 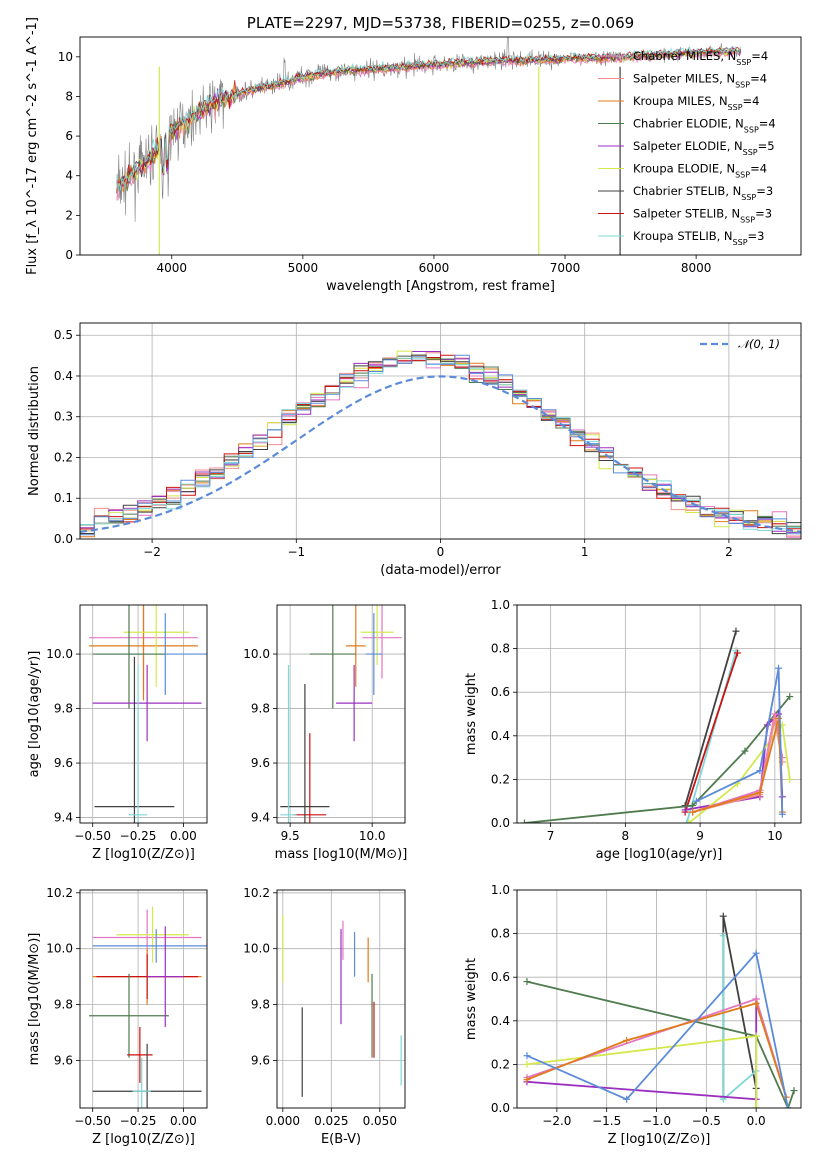 I want to click on spectrum-xtick-label: 6000, so click(x=434, y=268).